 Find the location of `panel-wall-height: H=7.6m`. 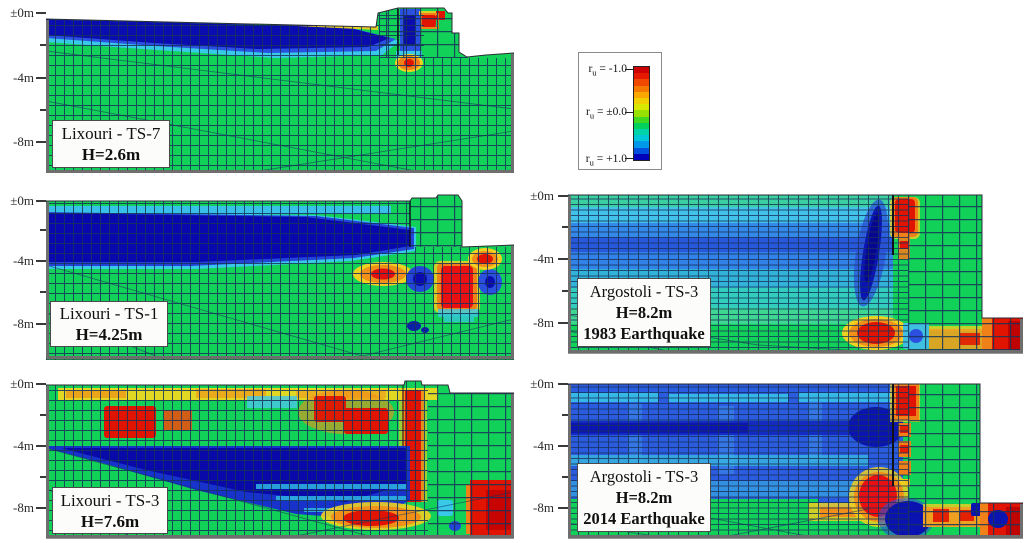

panel-wall-height: H=7.6m is located at coordinates (110, 521).